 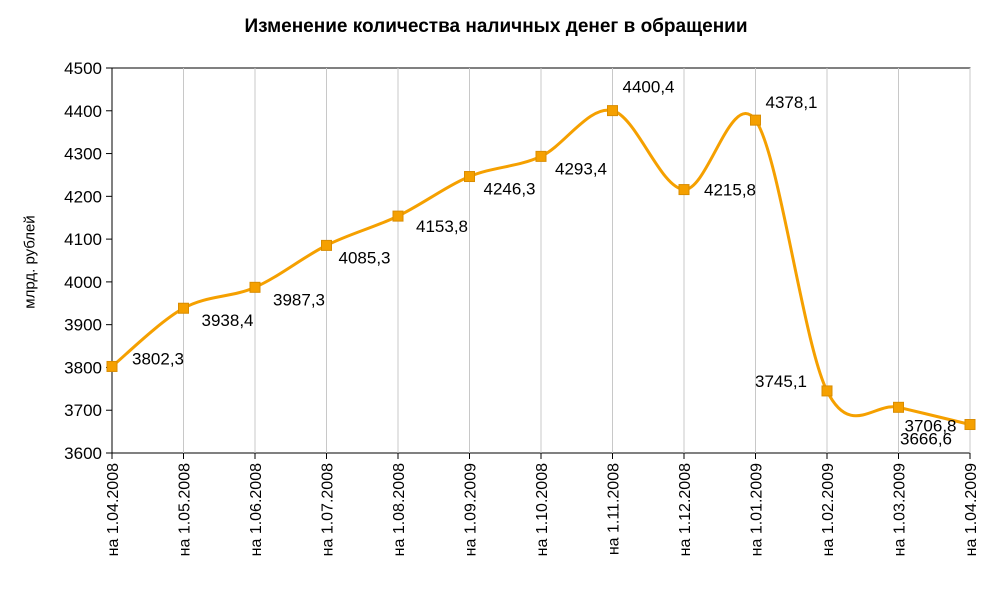 What do you see at coordinates (83, 282) in the screenshot?
I see `y-tick-label: 4000` at bounding box center [83, 282].